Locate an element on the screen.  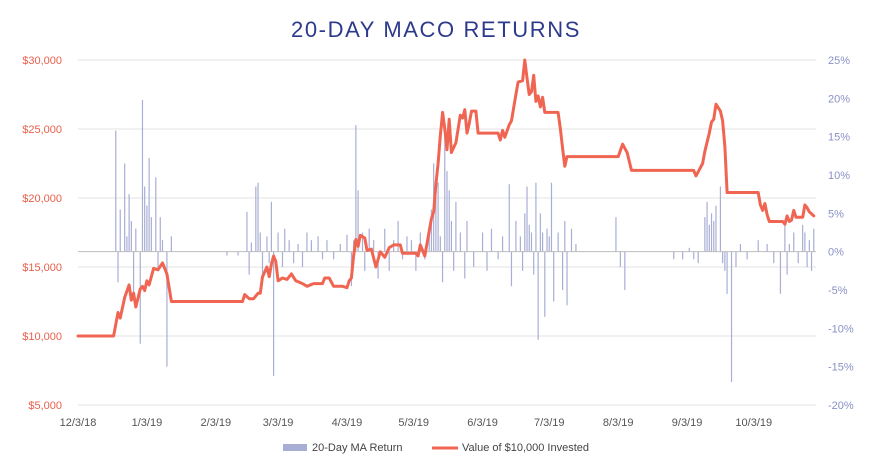
right-tick-label: 15% is located at coordinates (839, 138).